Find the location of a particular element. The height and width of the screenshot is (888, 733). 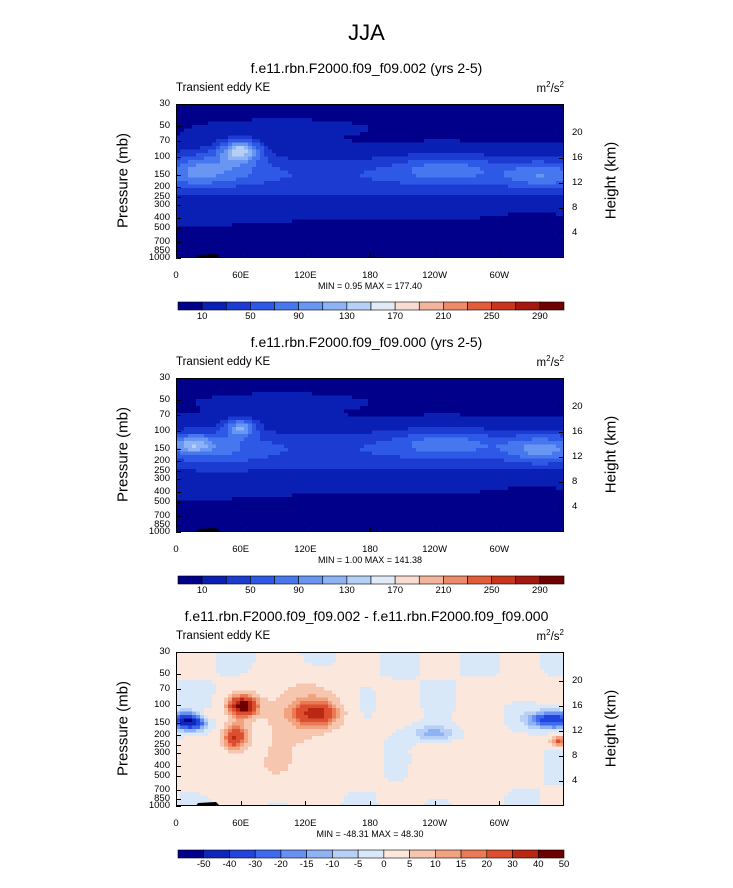

x-tick-mark is located at coordinates (370, 255).